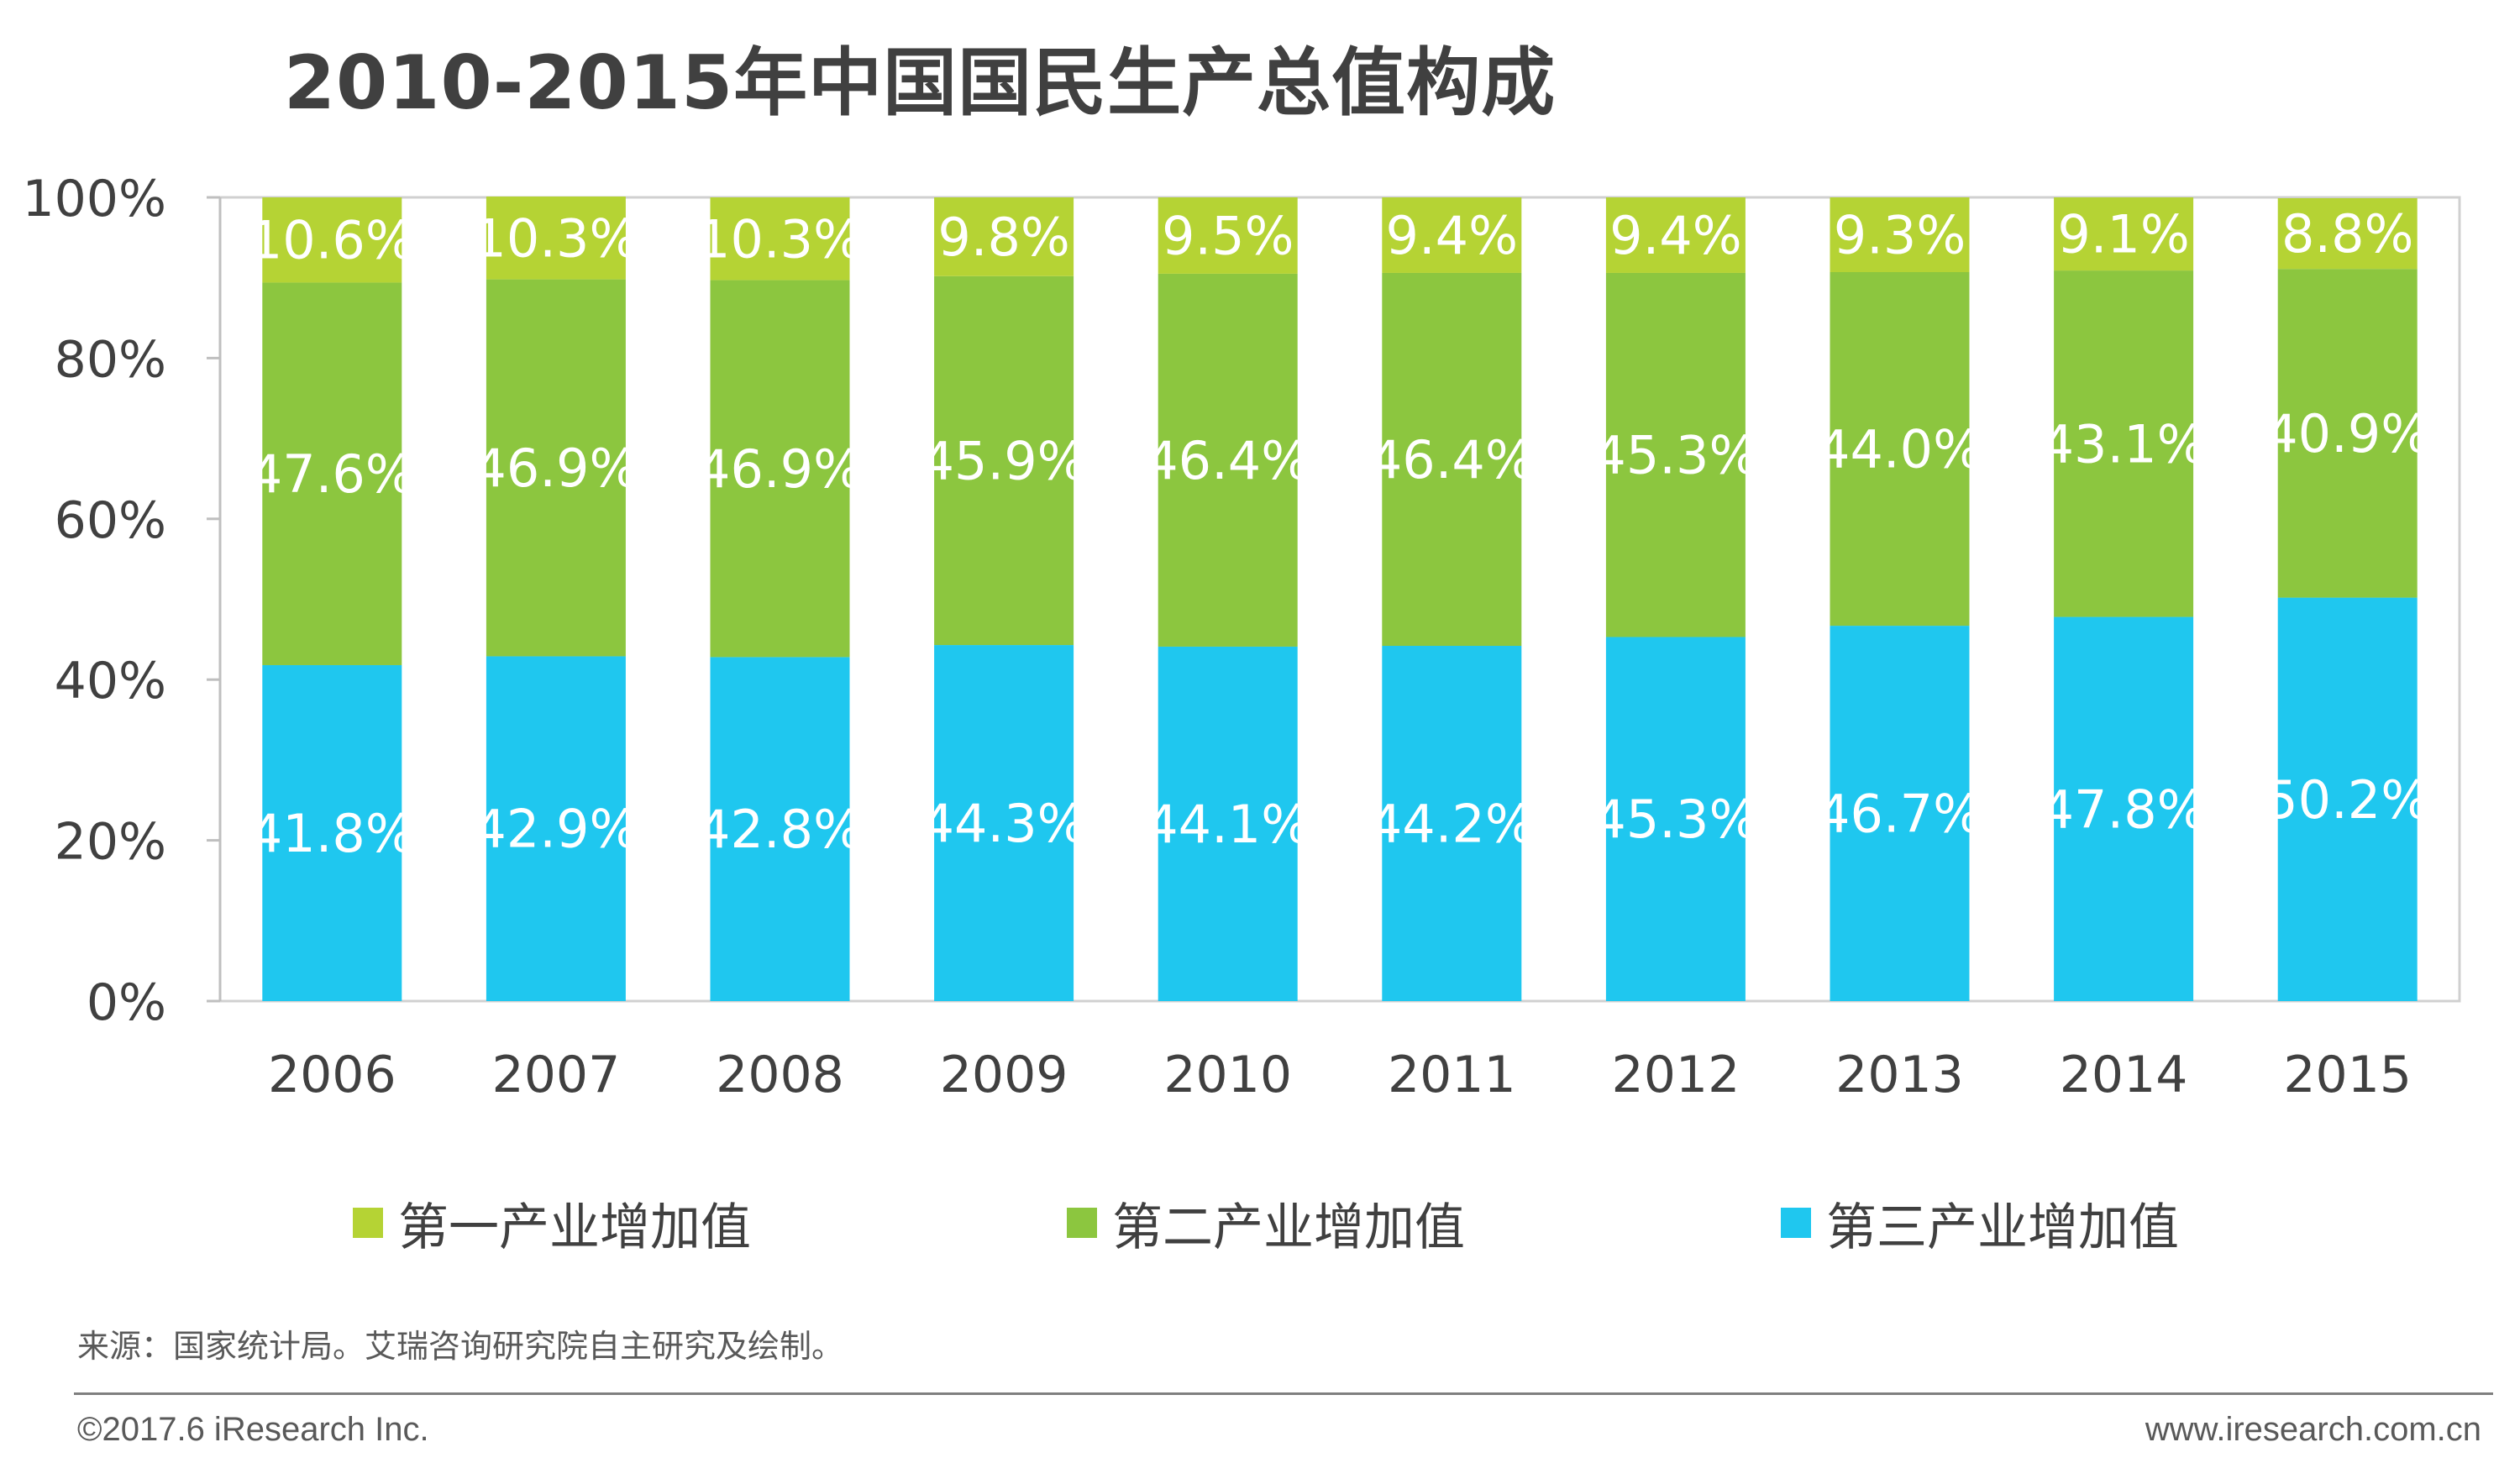 This screenshot has height=1463, width=2520. I want to click on data-label-2-2010: 46.4%, so click(1227, 460).